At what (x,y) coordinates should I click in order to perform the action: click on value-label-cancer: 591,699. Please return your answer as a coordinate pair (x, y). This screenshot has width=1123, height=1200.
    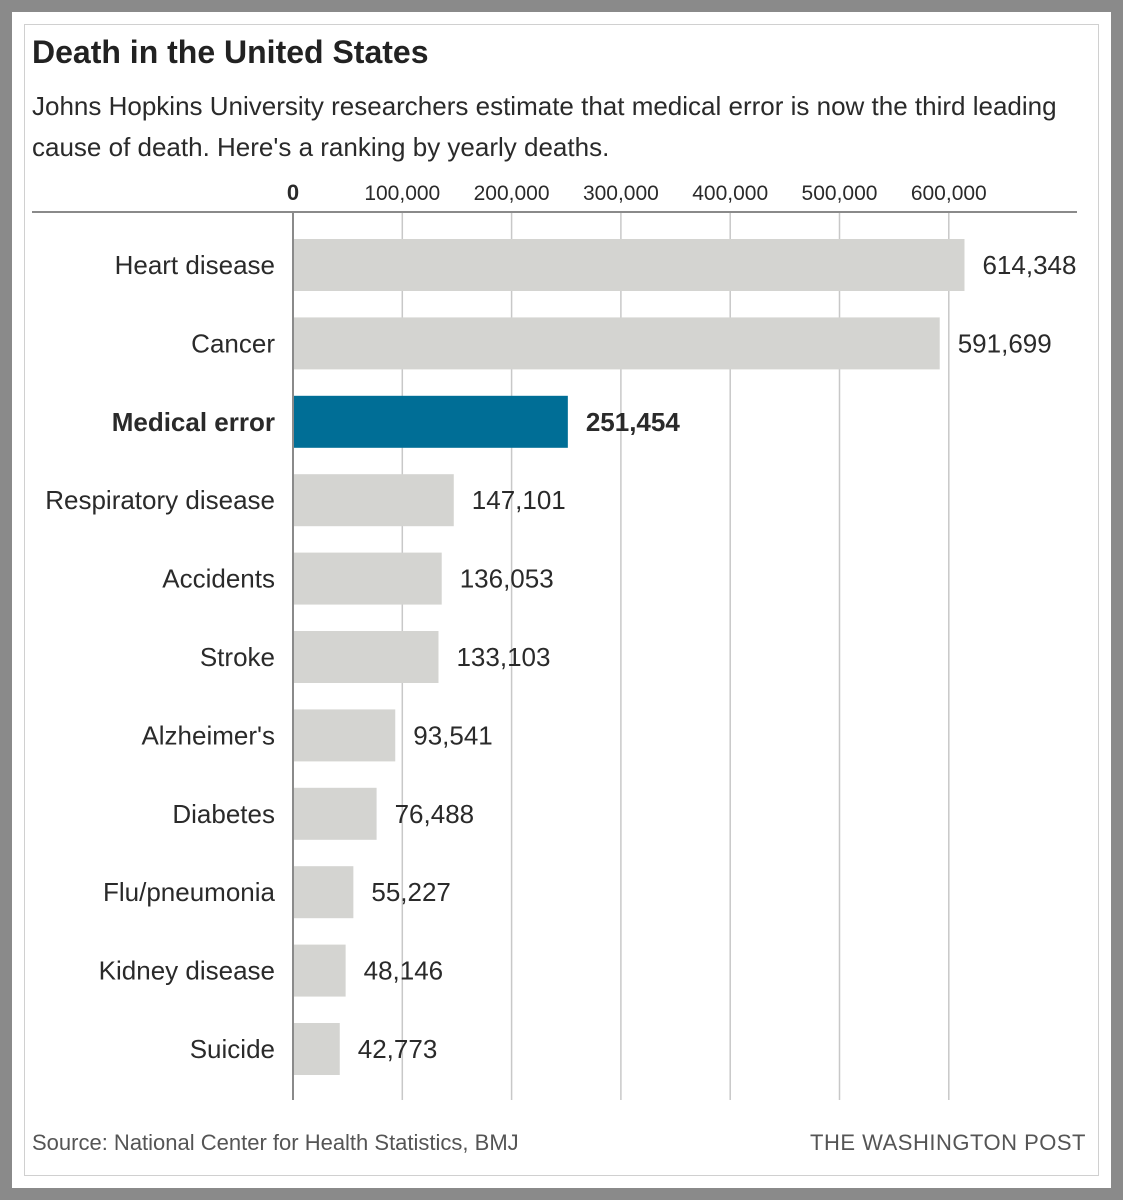
    Looking at the image, I should click on (1005, 343).